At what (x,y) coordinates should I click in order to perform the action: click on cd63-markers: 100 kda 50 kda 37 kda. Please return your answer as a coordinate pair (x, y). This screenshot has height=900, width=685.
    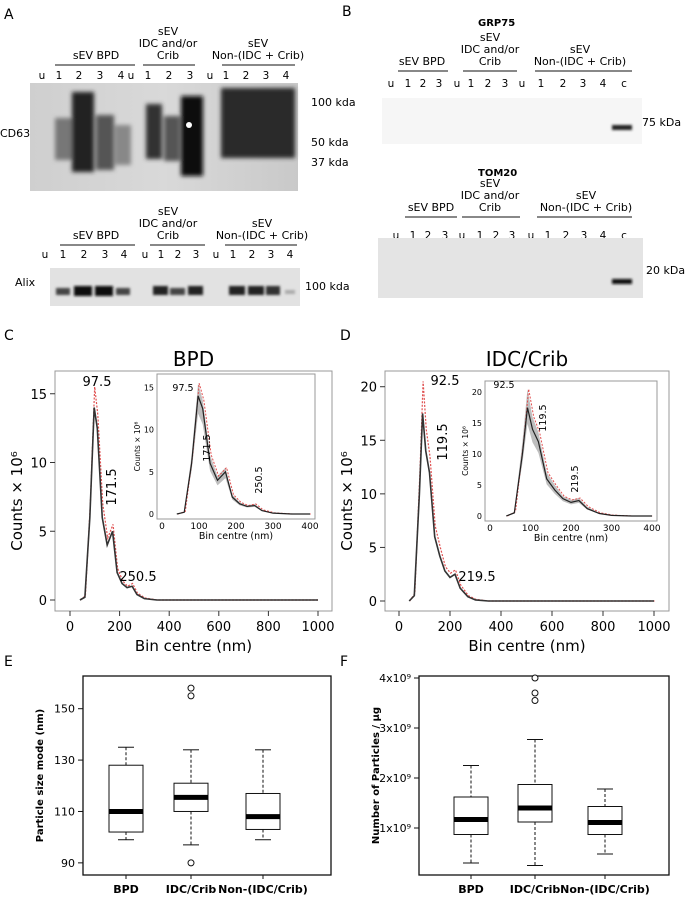
    Looking at the image, I should click on (333, 132).